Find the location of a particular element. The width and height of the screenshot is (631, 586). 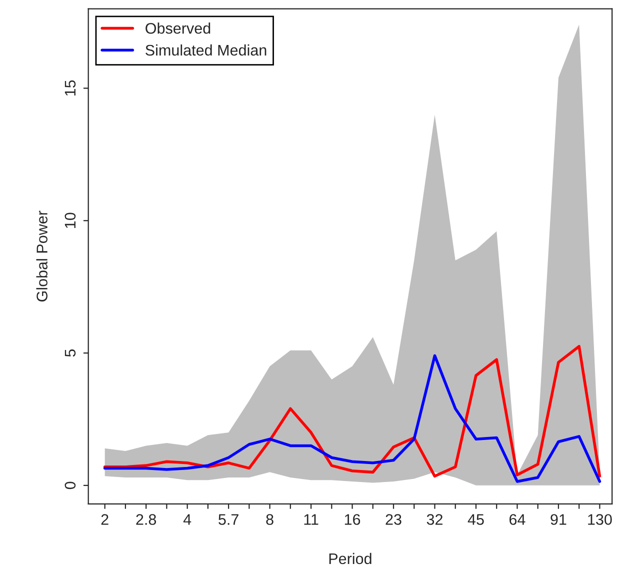

x-tick-label: 23 is located at coordinates (394, 519).